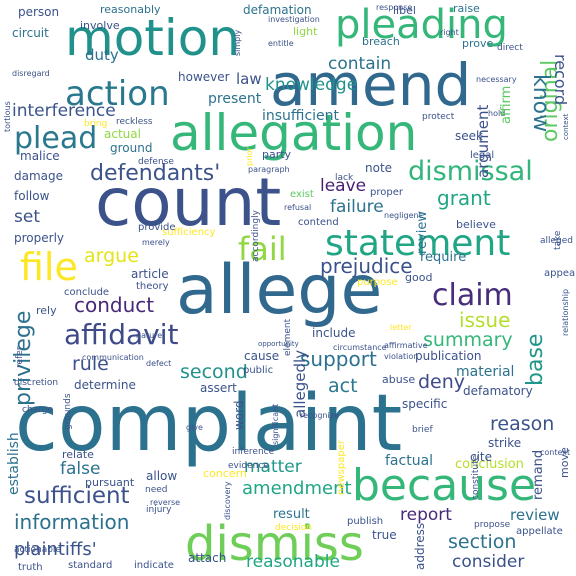  What do you see at coordinates (277, 10) in the screenshot?
I see `word-defamation: defamation` at bounding box center [277, 10].